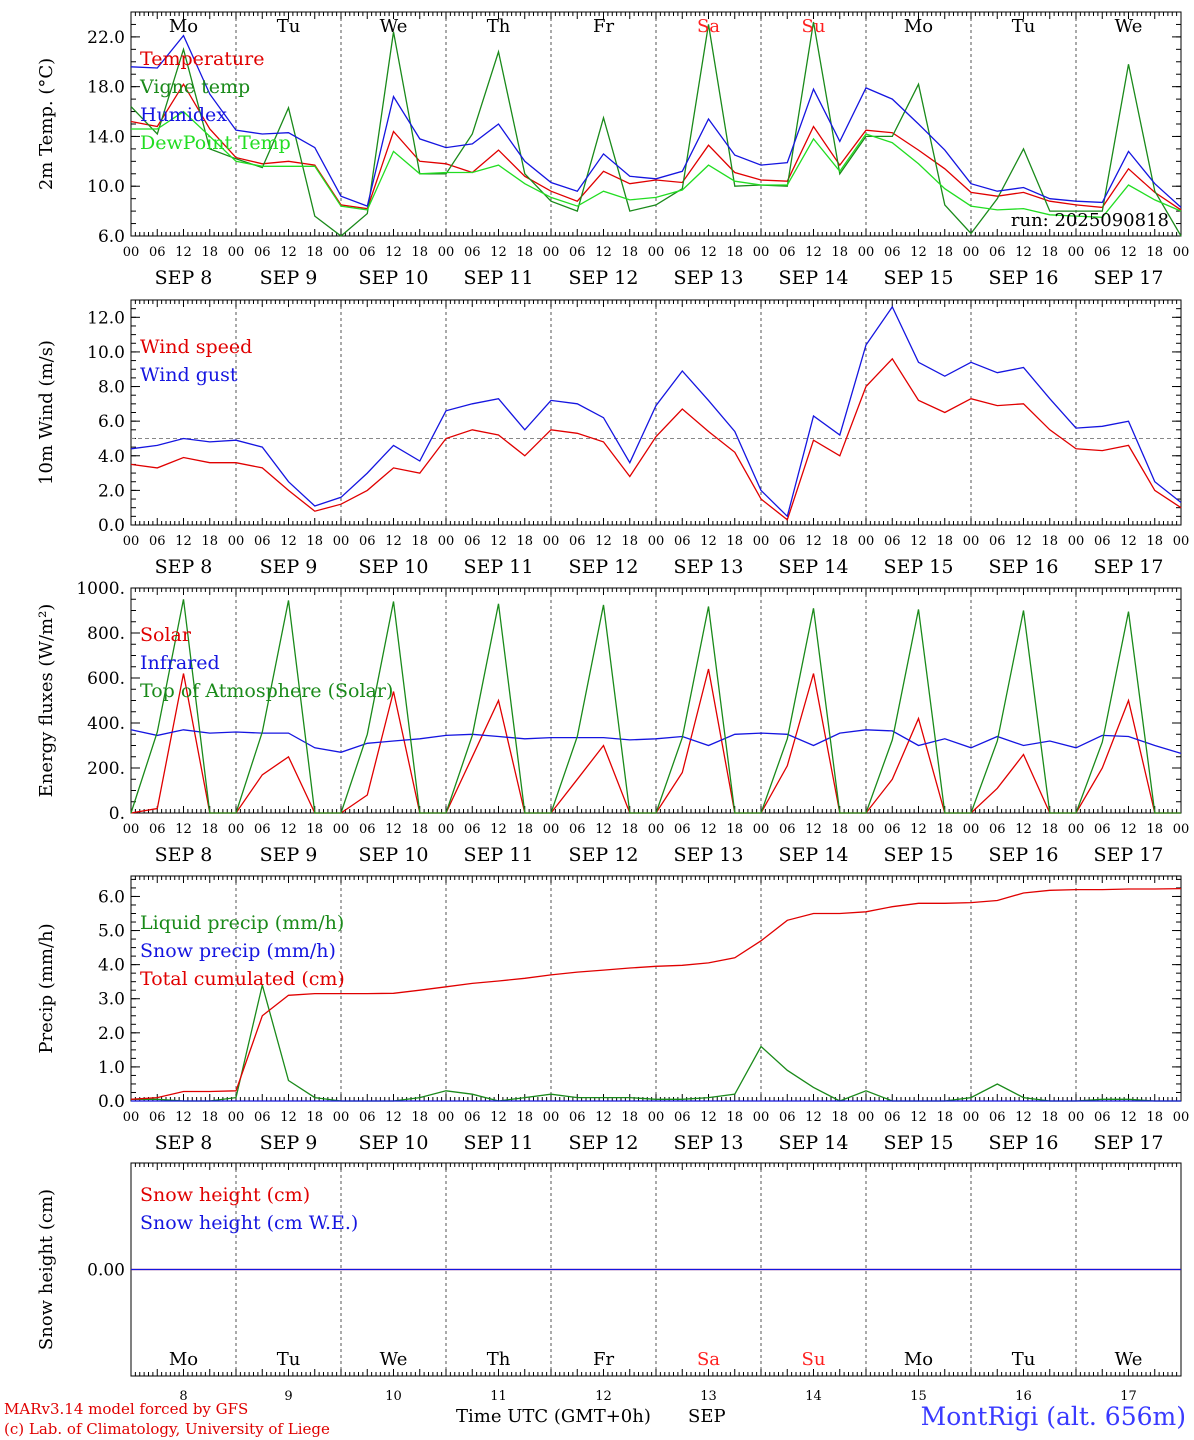 This screenshot has width=1194, height=1440. What do you see at coordinates (183, 115) in the screenshot?
I see `legend-entry: Humidex` at bounding box center [183, 115].